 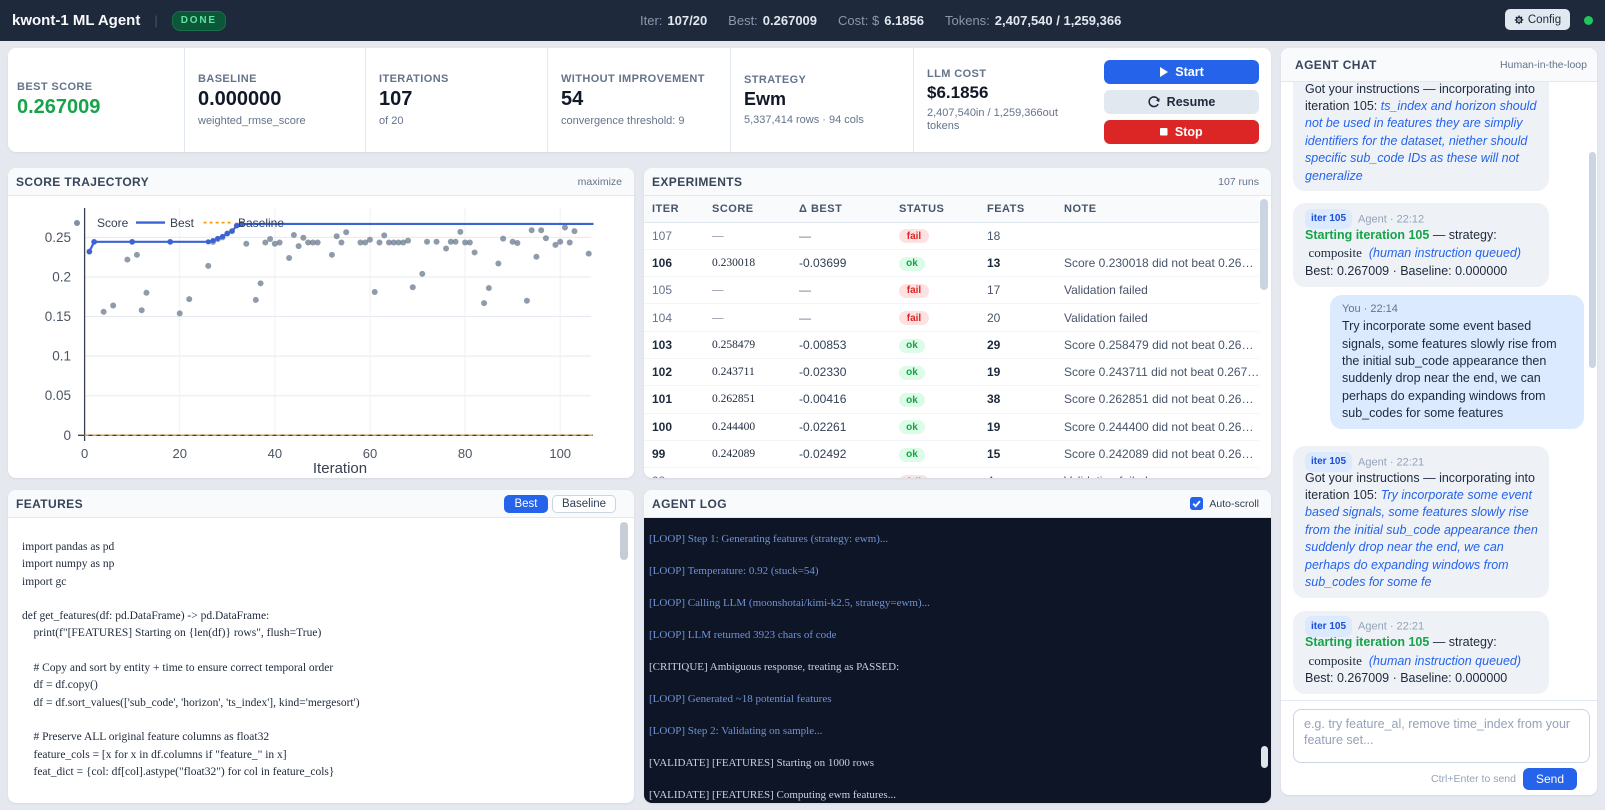 What do you see at coordinates (113, 223) in the screenshot?
I see `svg-text: Score` at bounding box center [113, 223].